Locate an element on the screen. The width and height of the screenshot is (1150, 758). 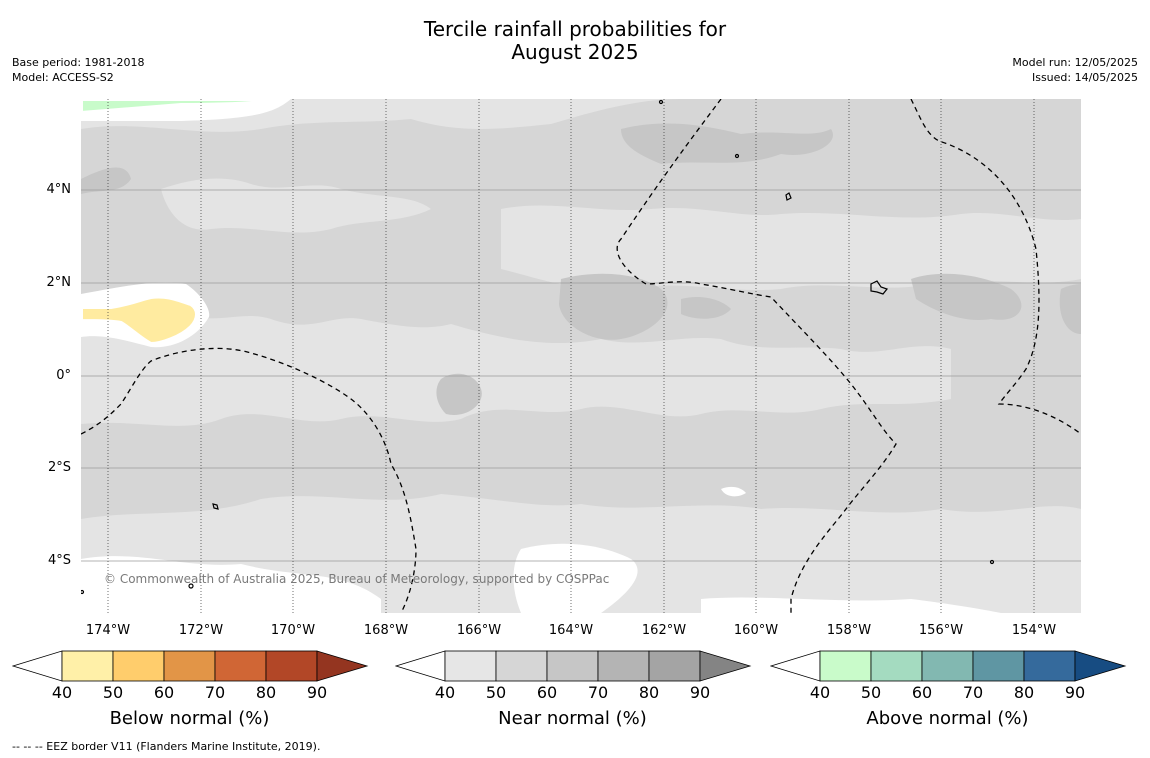
colorbar-label: Near normal (%) is located at coordinates (572, 718).